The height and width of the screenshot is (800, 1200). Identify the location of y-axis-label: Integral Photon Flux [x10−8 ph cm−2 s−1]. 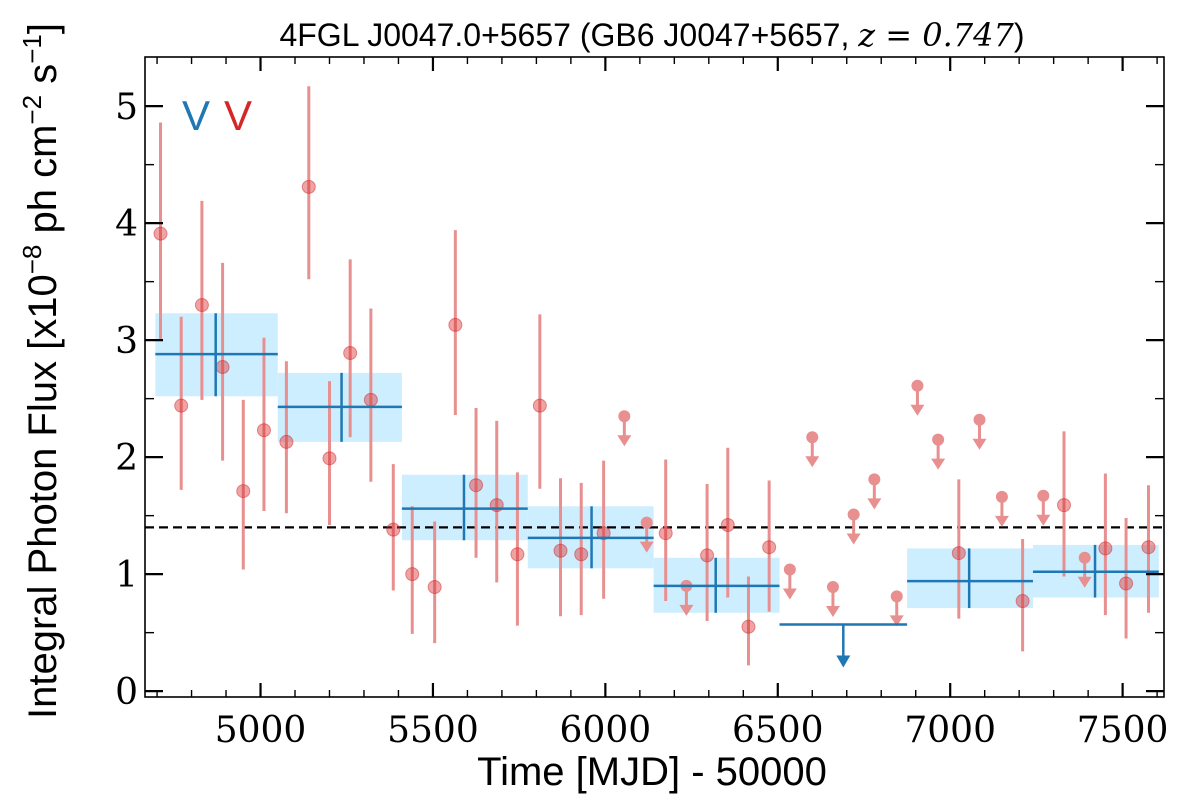
(41, 371).